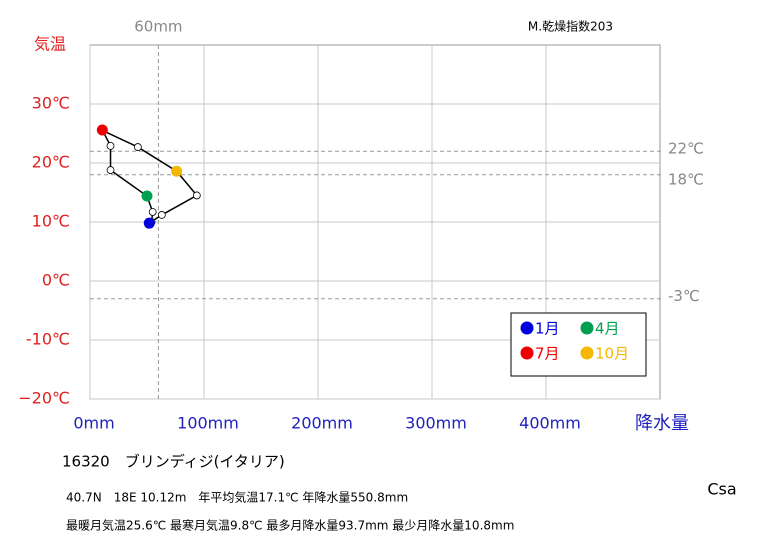 The height and width of the screenshot is (545, 763). Describe the element at coordinates (684, 296) in the screenshot. I see `reference-label: -3℃` at that location.